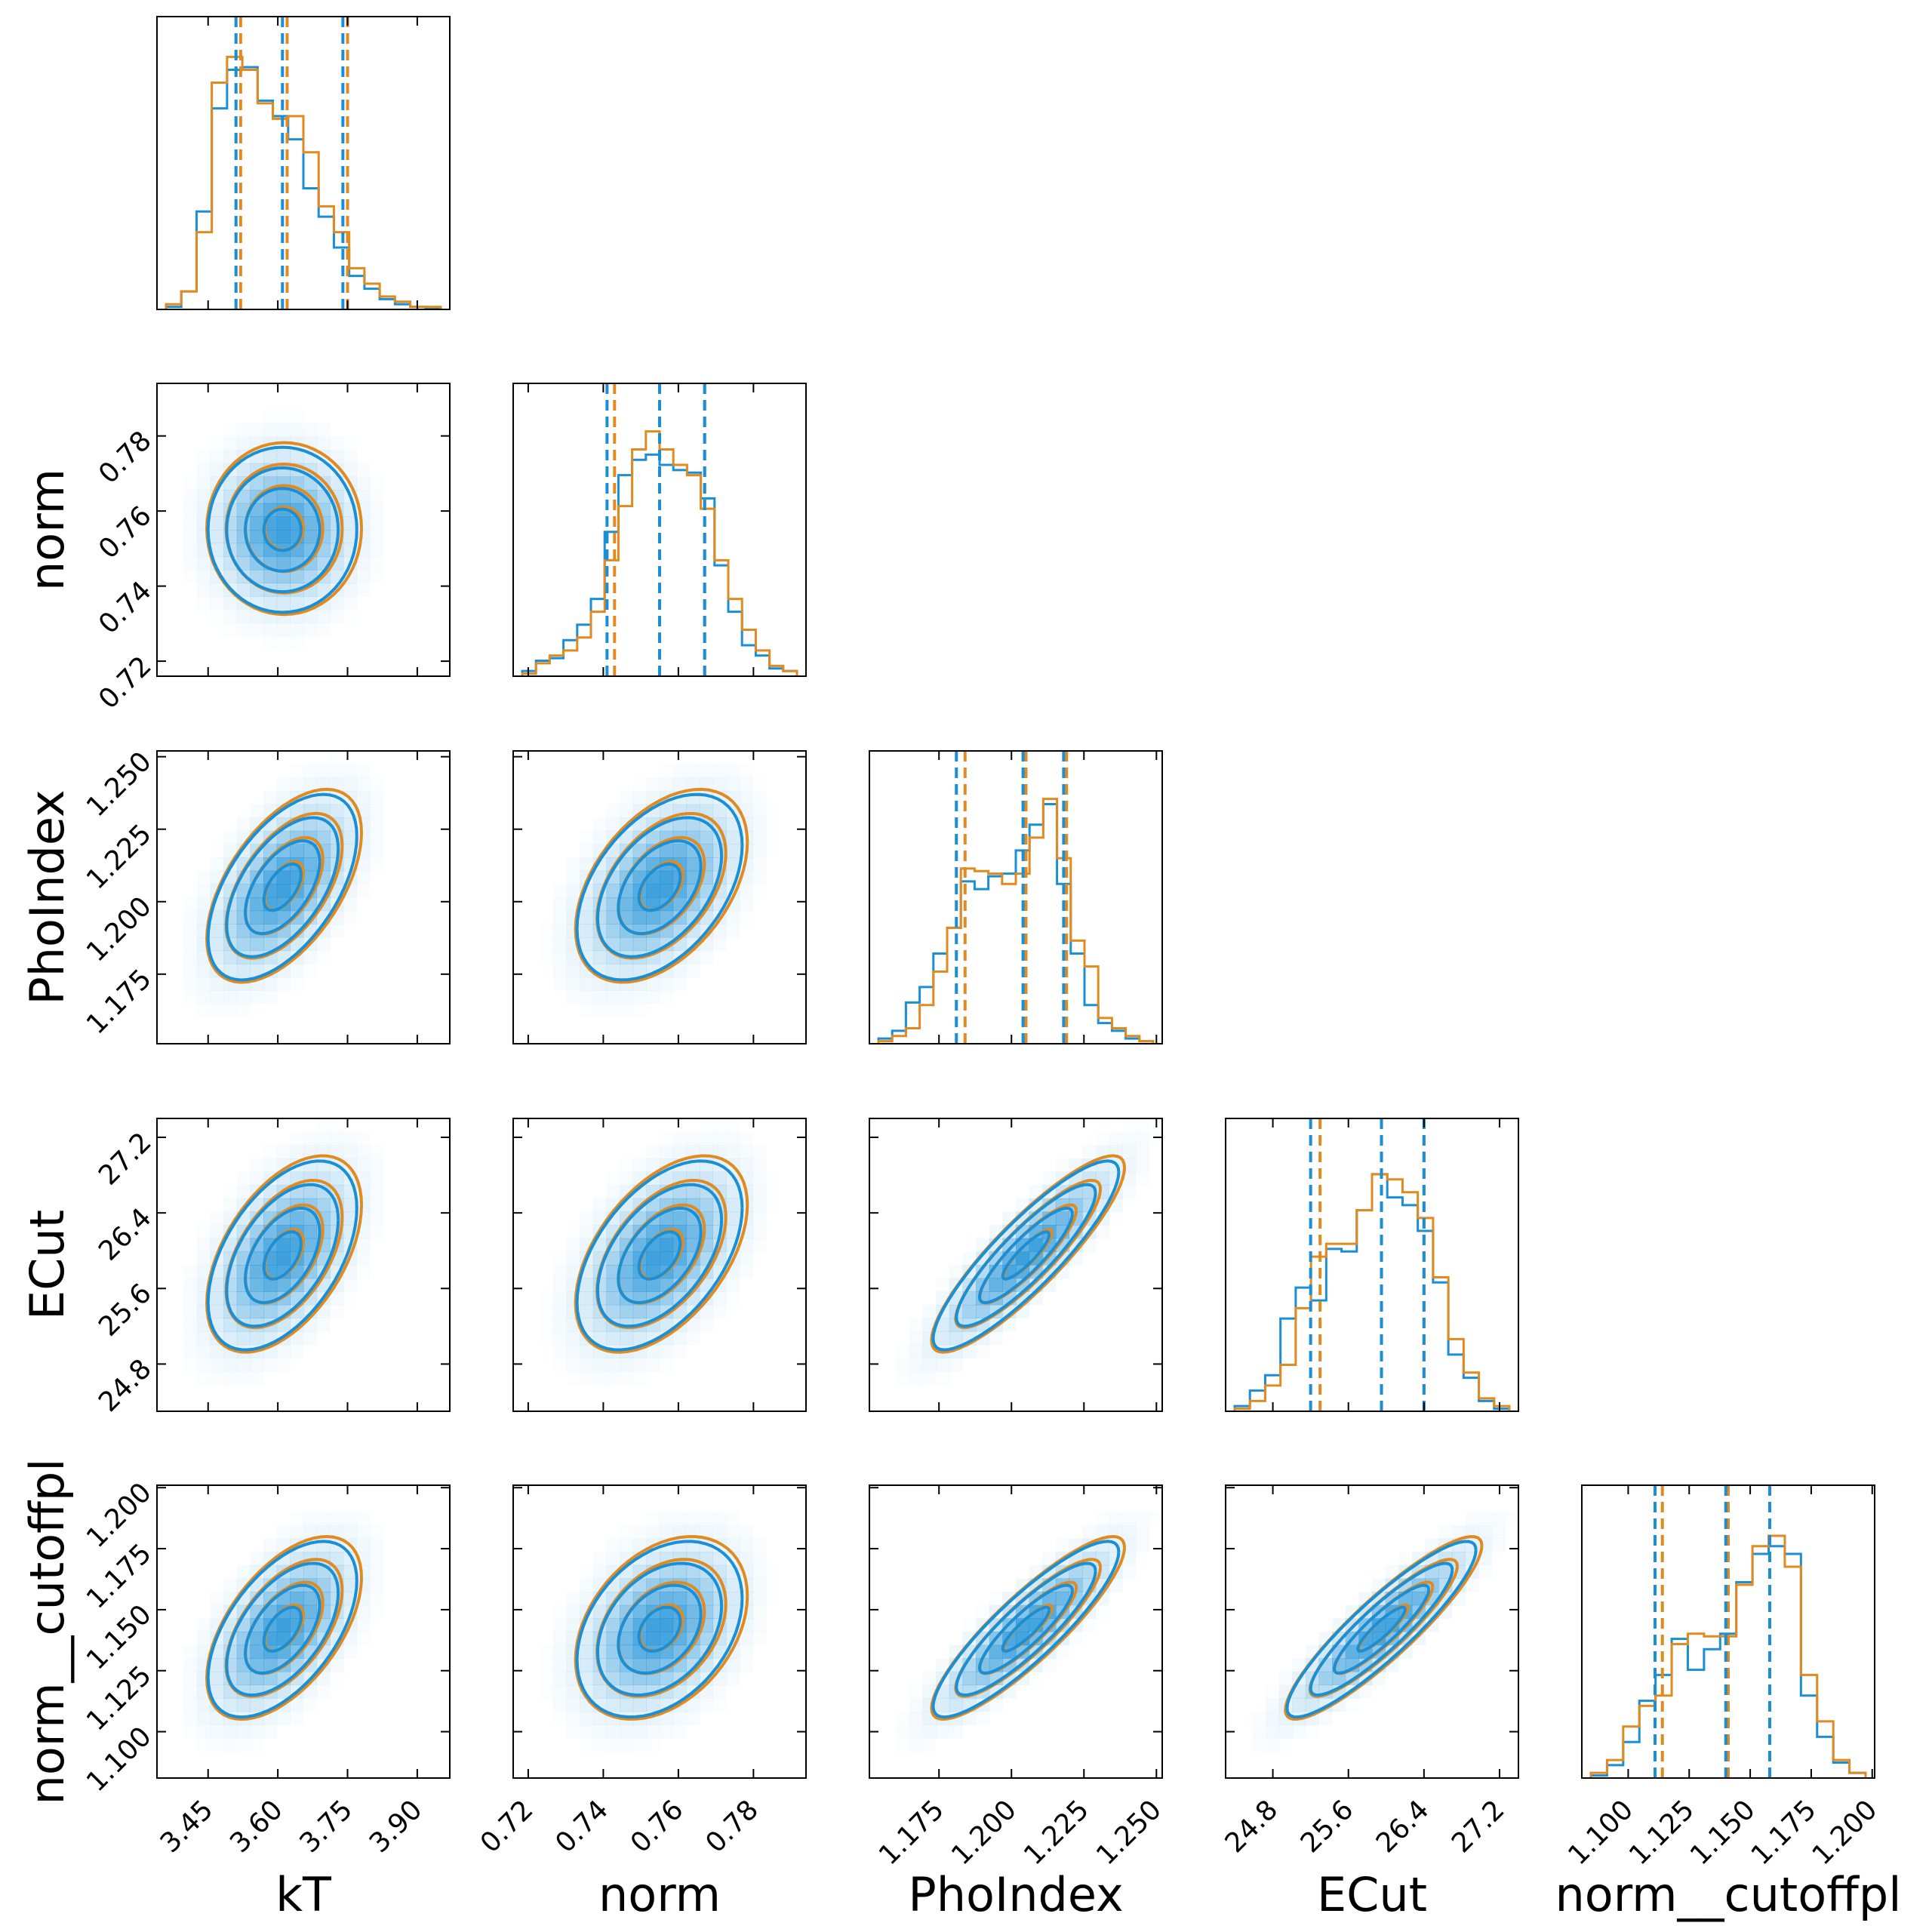  Describe the element at coordinates (303, 897) in the screenshot. I see `panel-PhoIndex-vs-kT` at that location.